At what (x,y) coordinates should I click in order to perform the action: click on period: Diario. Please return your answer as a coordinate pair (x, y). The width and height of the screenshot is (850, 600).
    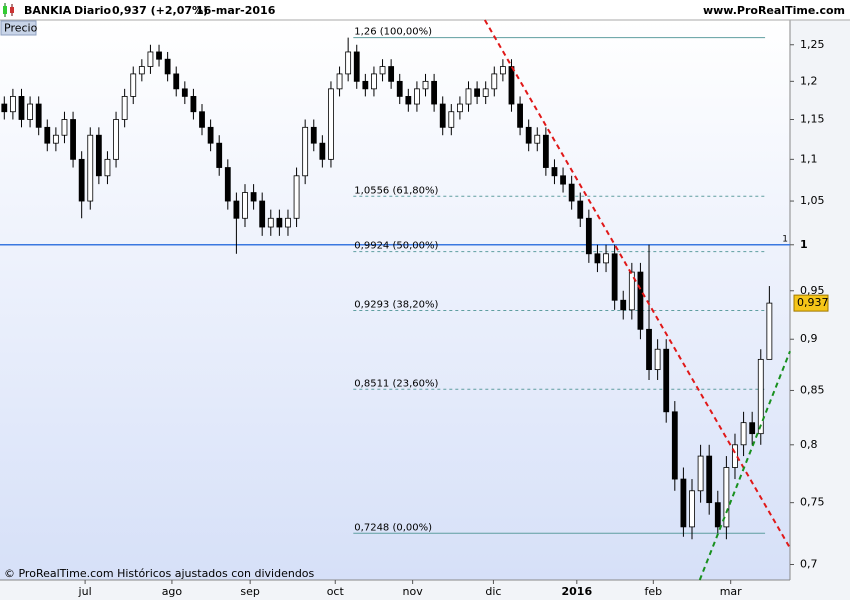
    Looking at the image, I should click on (93, 10).